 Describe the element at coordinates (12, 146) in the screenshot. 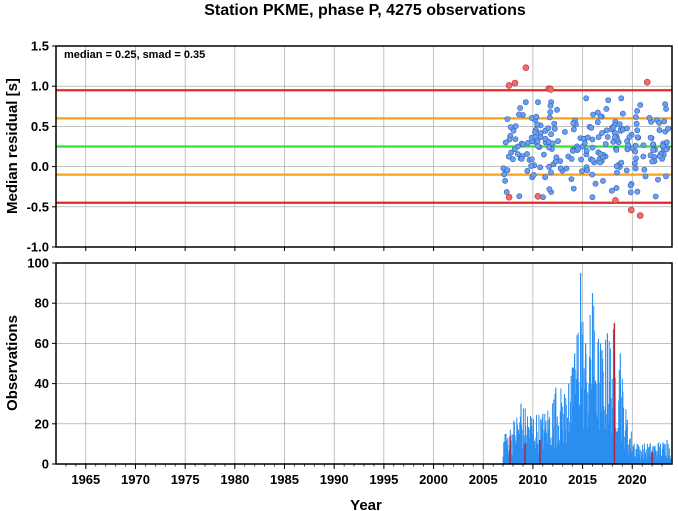

I see `residual-y-label: Median residual [s]` at that location.